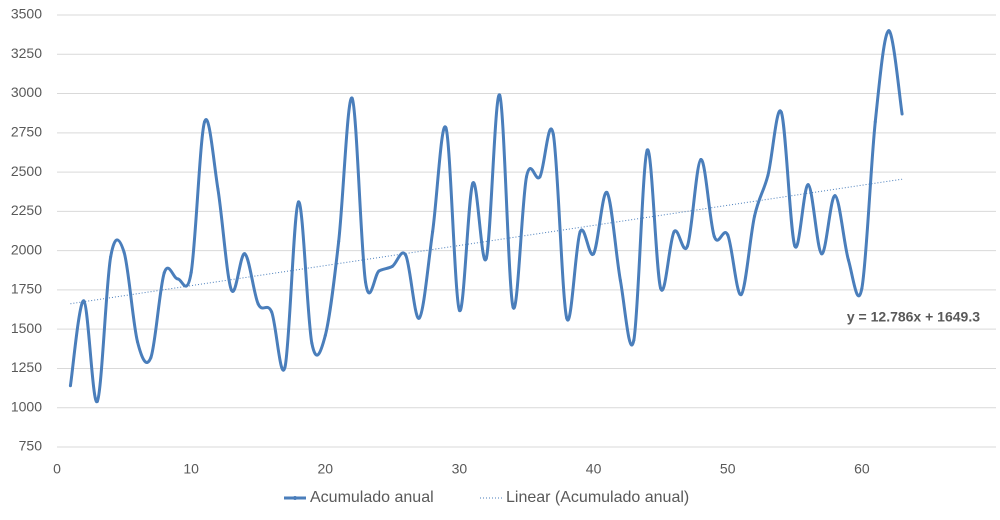 This screenshot has height=520, width=1000. Describe the element at coordinates (594, 469) in the screenshot. I see `x-tick-label: 40` at that location.